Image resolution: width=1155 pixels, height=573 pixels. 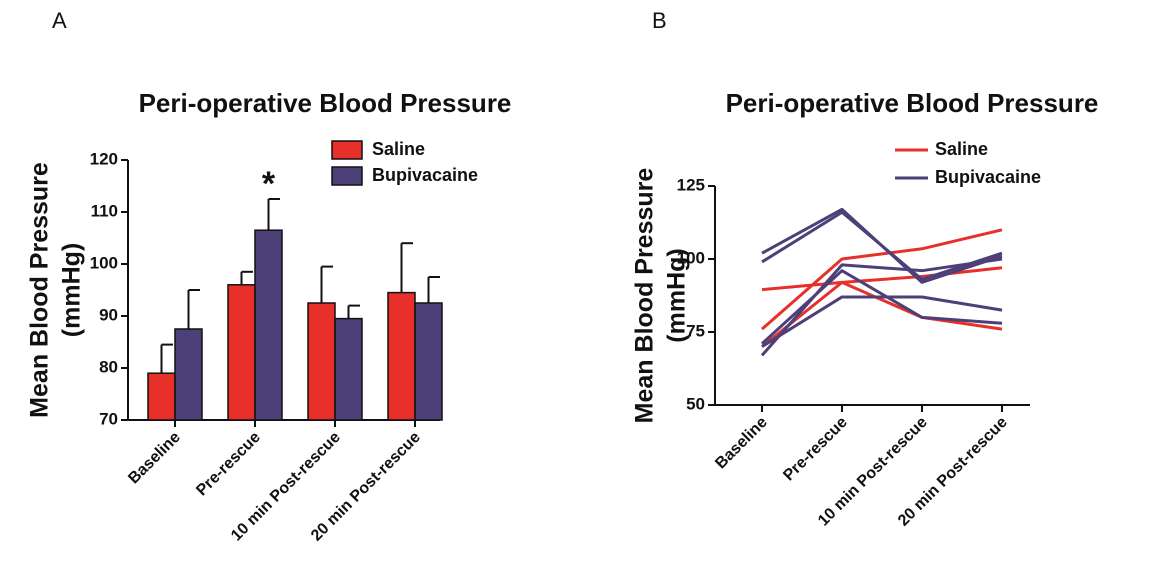 What do you see at coordinates (269, 184) in the screenshot?
I see `annotation: *` at bounding box center [269, 184].